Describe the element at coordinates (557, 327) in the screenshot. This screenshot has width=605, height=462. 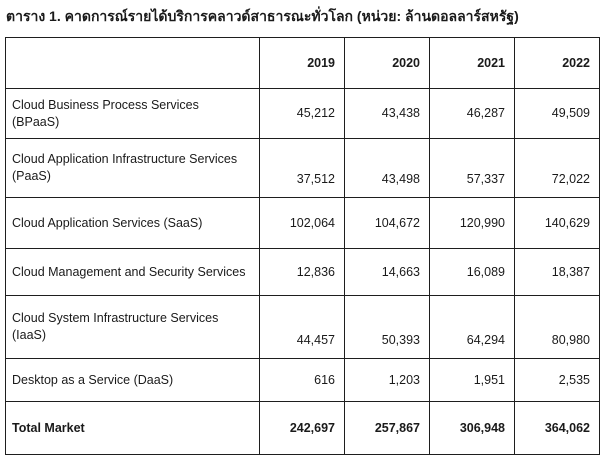
I see `table-cell: 80,980` at that location.